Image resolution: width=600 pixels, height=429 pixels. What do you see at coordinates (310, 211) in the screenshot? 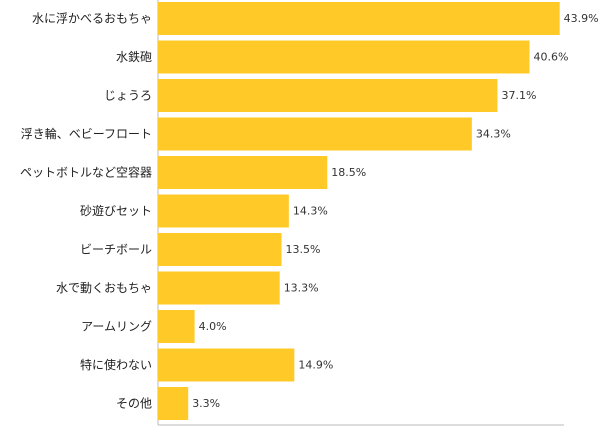
I see `value-label-5: 14.3%` at bounding box center [310, 211].